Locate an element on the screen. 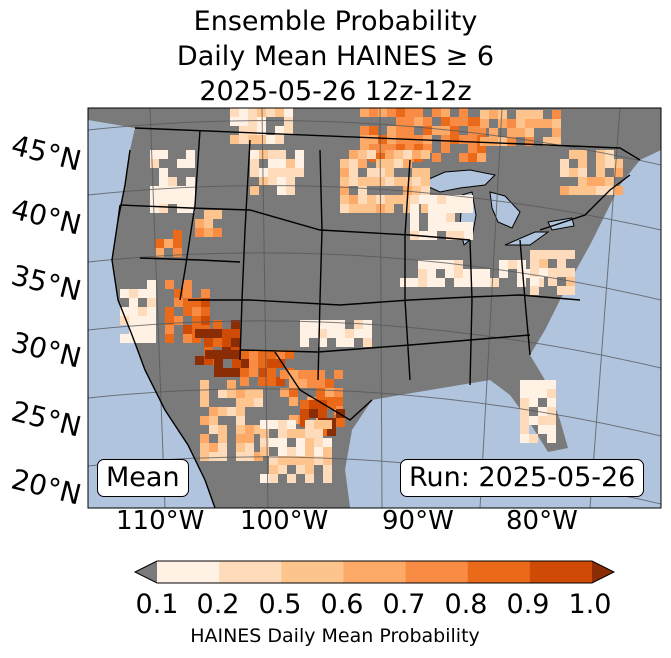  stat-box: Mean is located at coordinates (143, 478).